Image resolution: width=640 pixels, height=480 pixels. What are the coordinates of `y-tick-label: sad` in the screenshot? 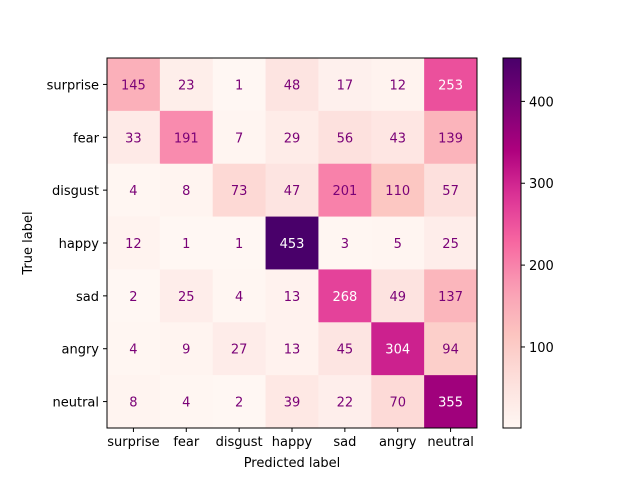 It's located at (87, 297).